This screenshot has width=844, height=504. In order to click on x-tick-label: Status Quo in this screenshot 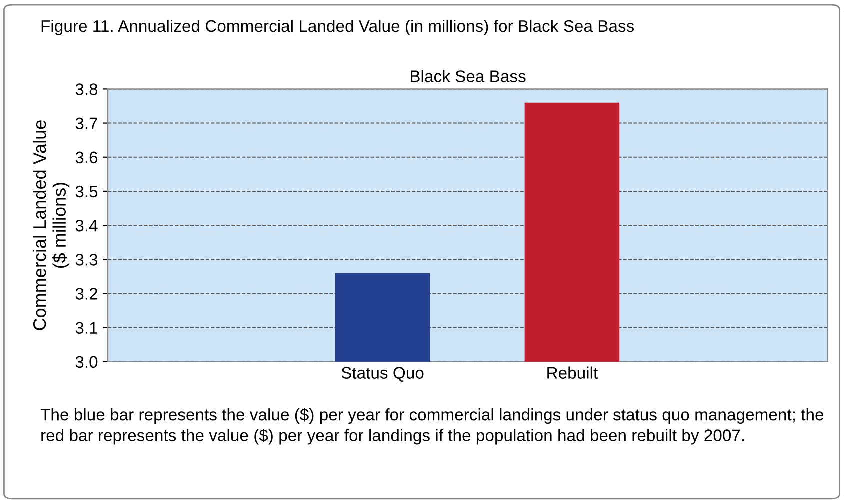, I will do `click(383, 374)`.